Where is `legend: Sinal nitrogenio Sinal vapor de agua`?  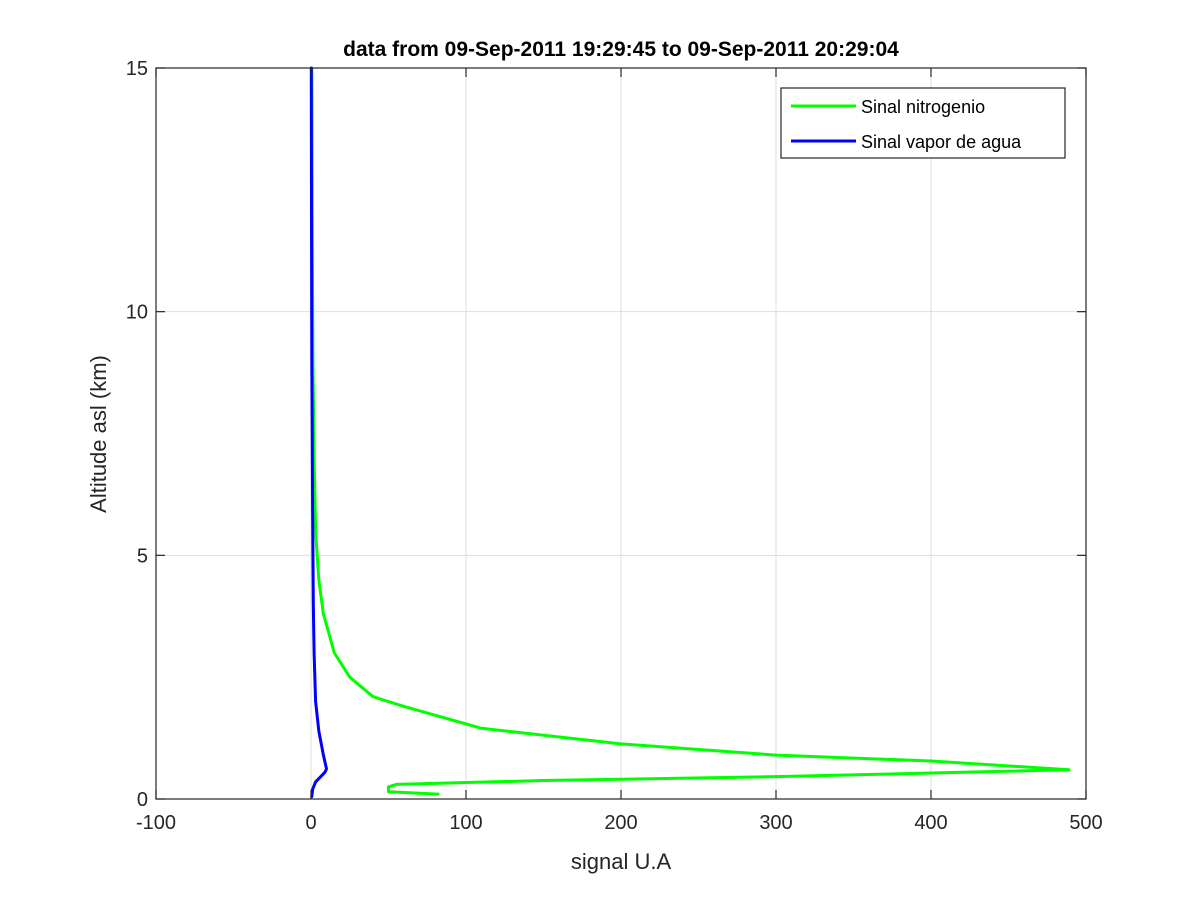 legend: Sinal nitrogenio Sinal vapor de agua is located at coordinates (923, 123).